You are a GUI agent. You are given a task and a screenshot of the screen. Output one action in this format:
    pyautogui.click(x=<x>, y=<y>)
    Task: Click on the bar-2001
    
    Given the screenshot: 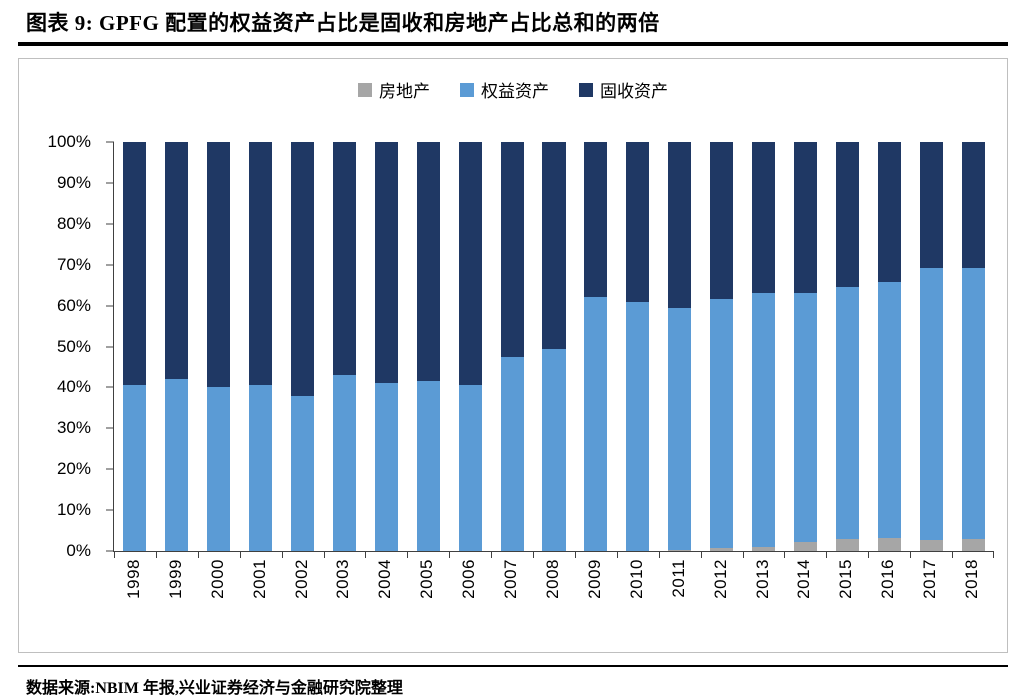 What is the action you would take?
    pyautogui.click(x=261, y=346)
    